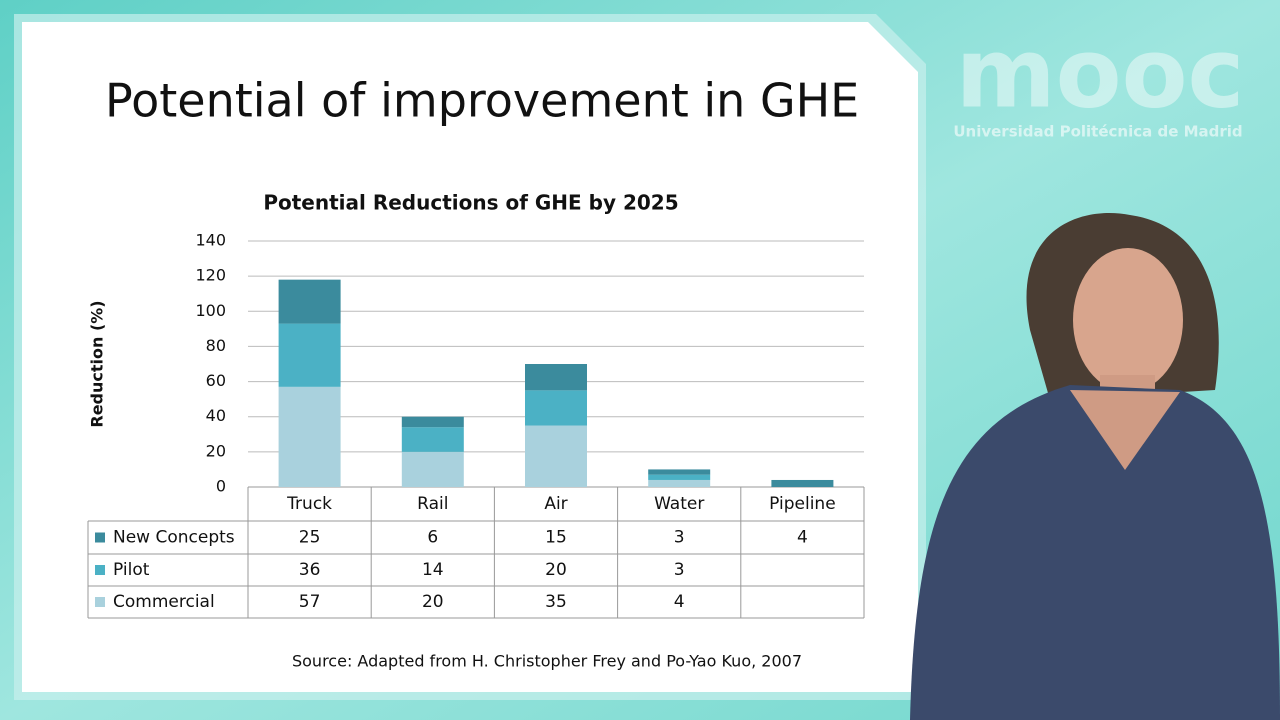  I want to click on y-tick-label: 140, so click(210, 240).